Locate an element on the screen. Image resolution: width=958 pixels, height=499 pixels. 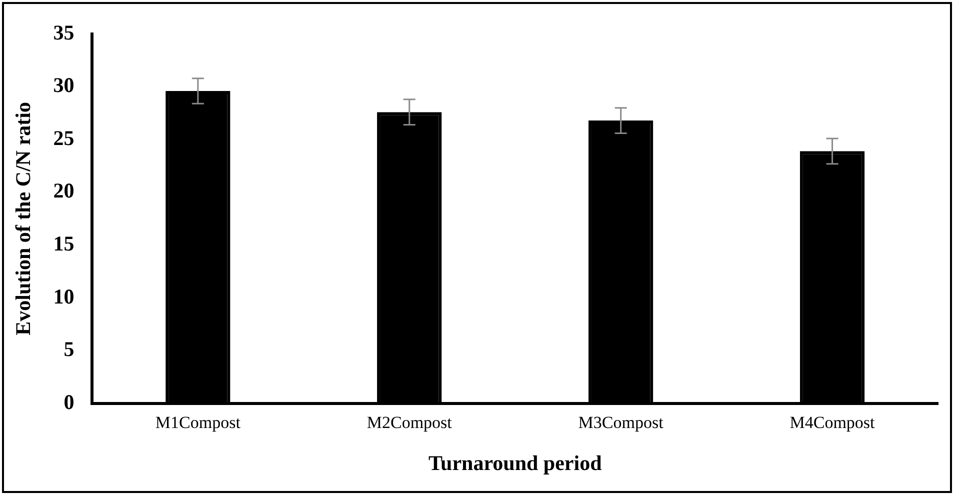
x-tick-label: M3Compost is located at coordinates (621, 422).